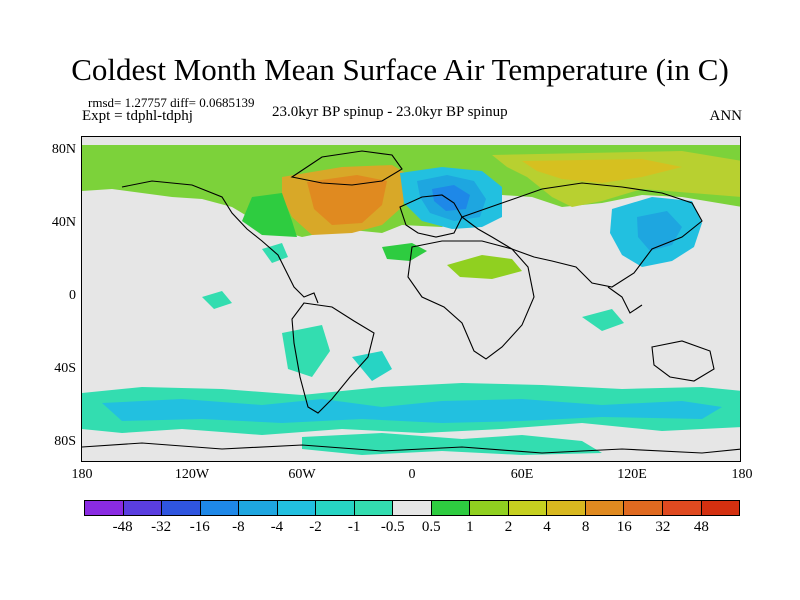 Image resolution: width=800 pixels, height=600 pixels. I want to click on experiment-label: Expt = tdphl-tdphj, so click(137, 116).